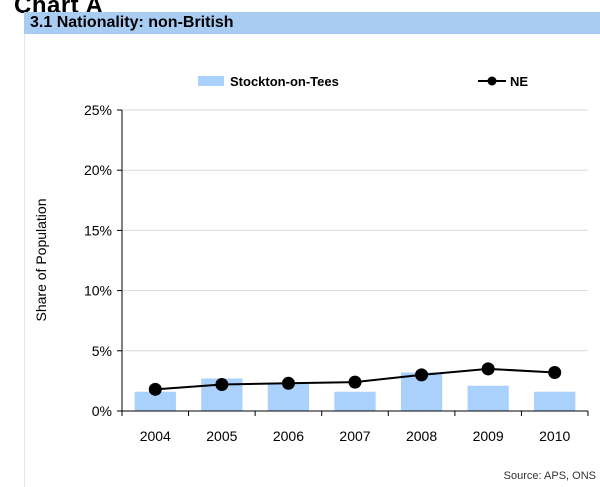 The width and height of the screenshot is (600, 487). Describe the element at coordinates (98, 110) in the screenshot. I see `y-tick-label: 25%` at that location.